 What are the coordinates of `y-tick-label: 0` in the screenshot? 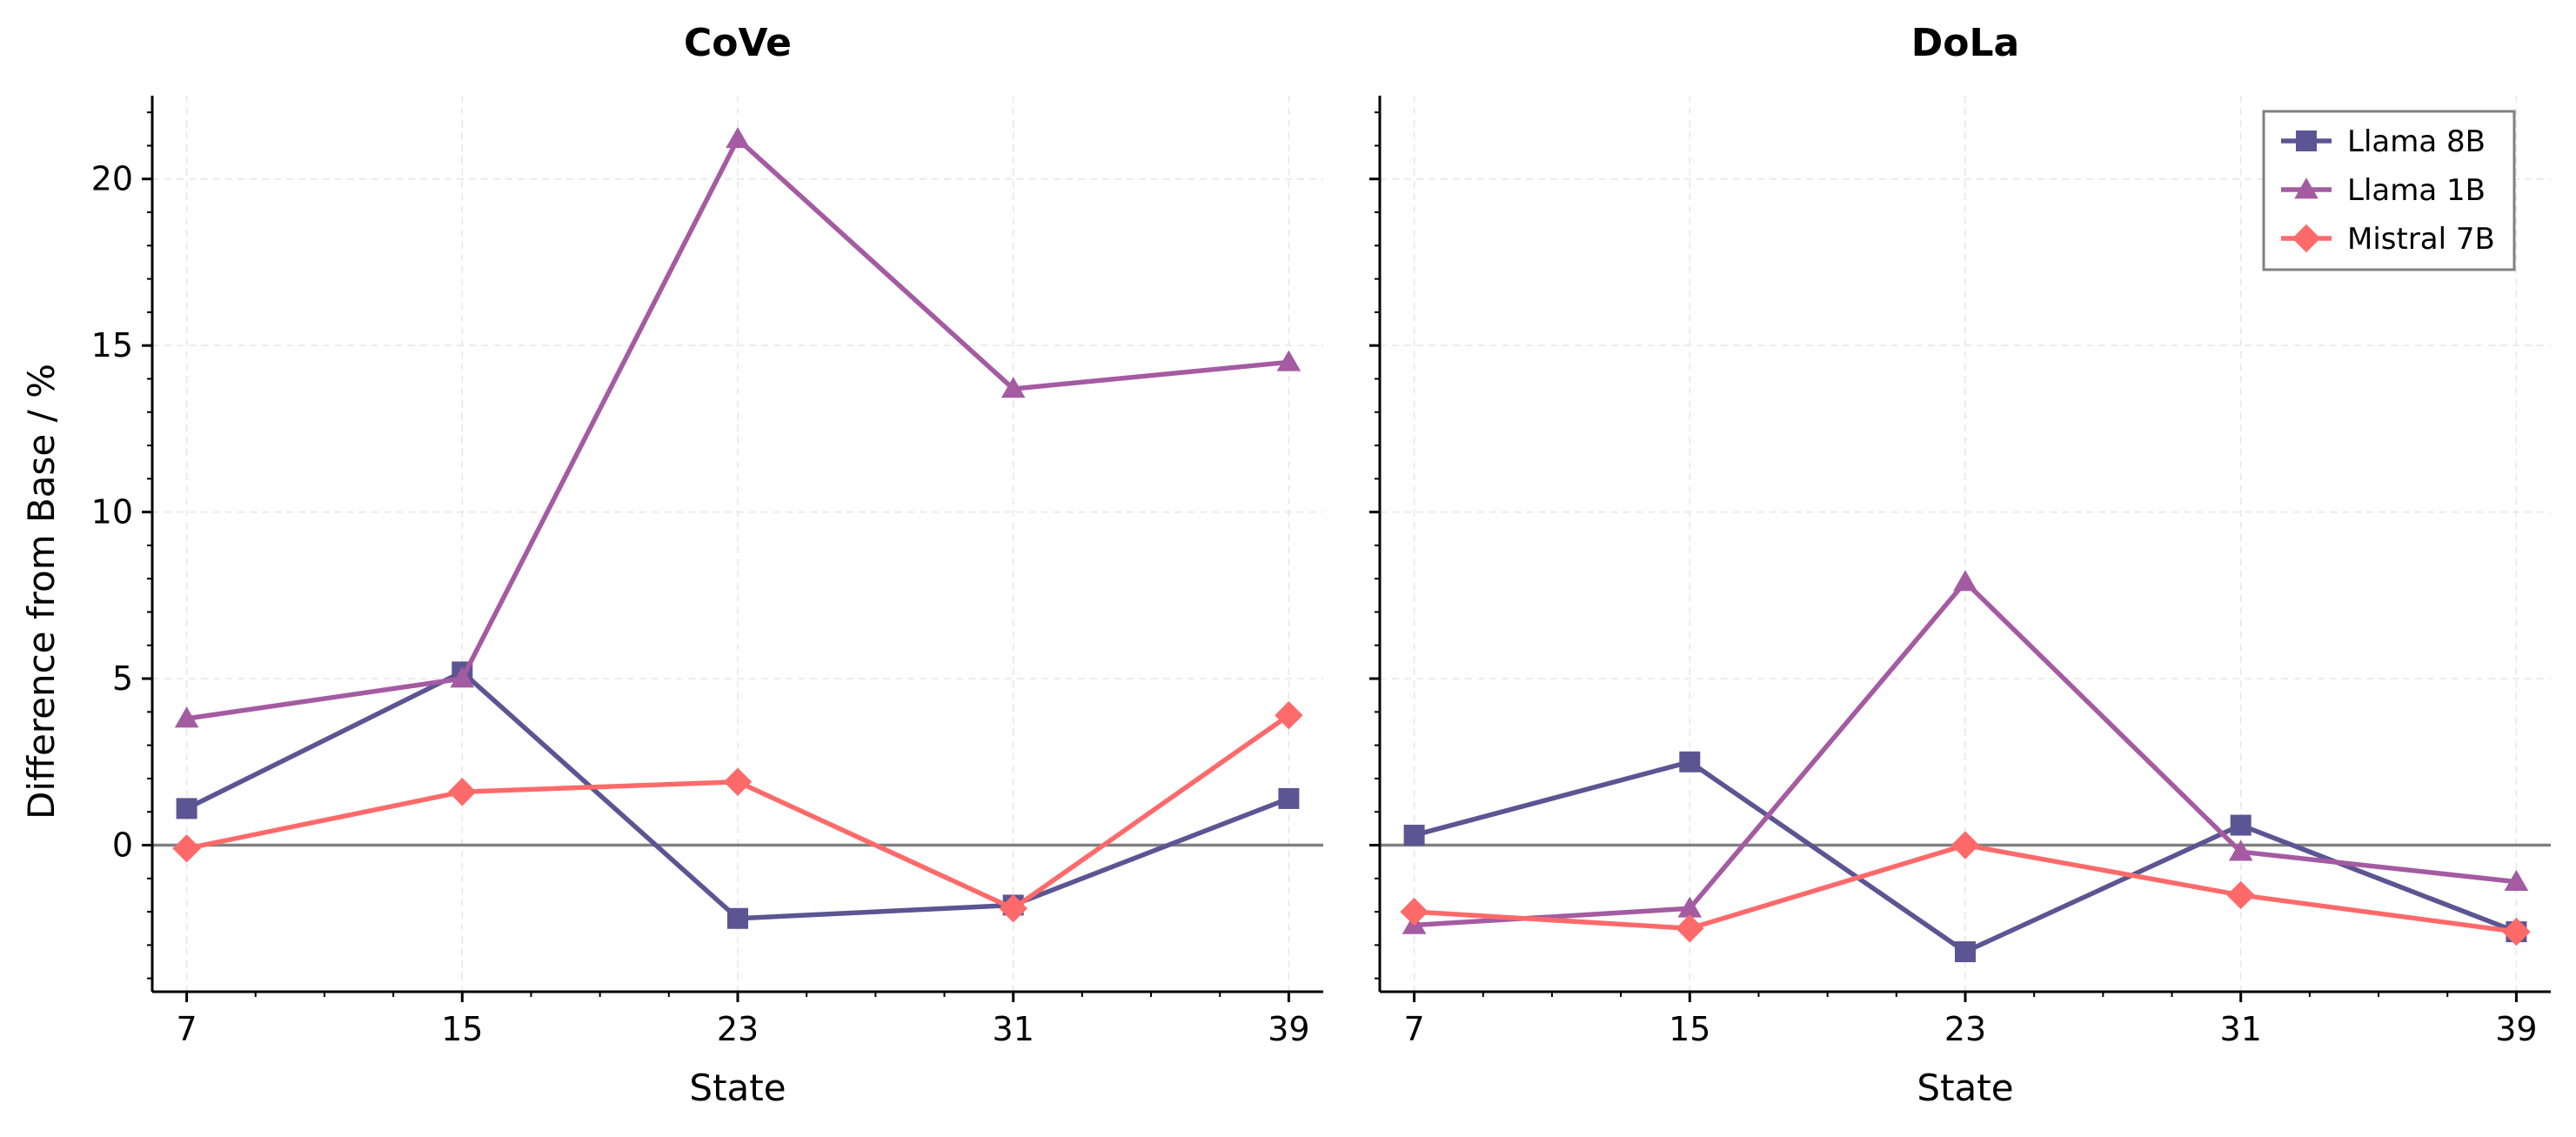 It's located at (122, 846).